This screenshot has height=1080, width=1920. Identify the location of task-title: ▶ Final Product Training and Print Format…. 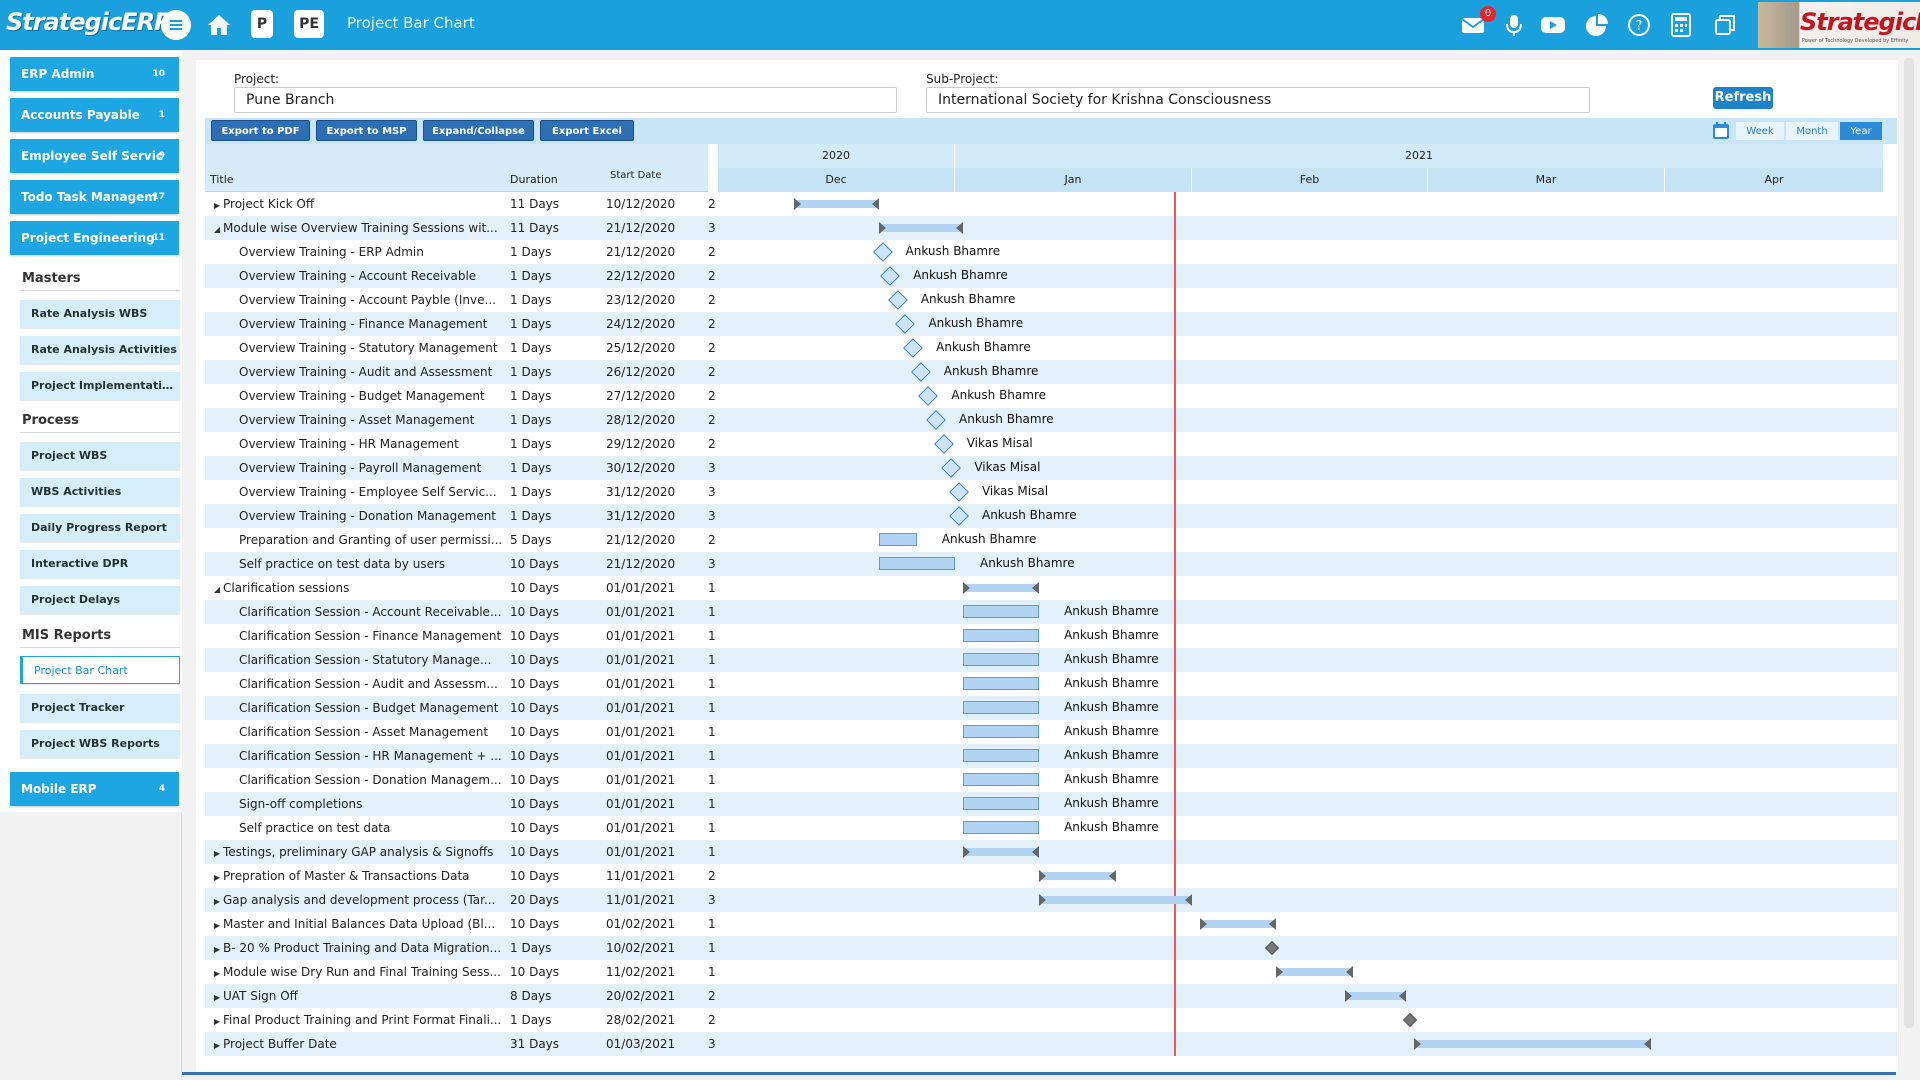
(354, 1020).